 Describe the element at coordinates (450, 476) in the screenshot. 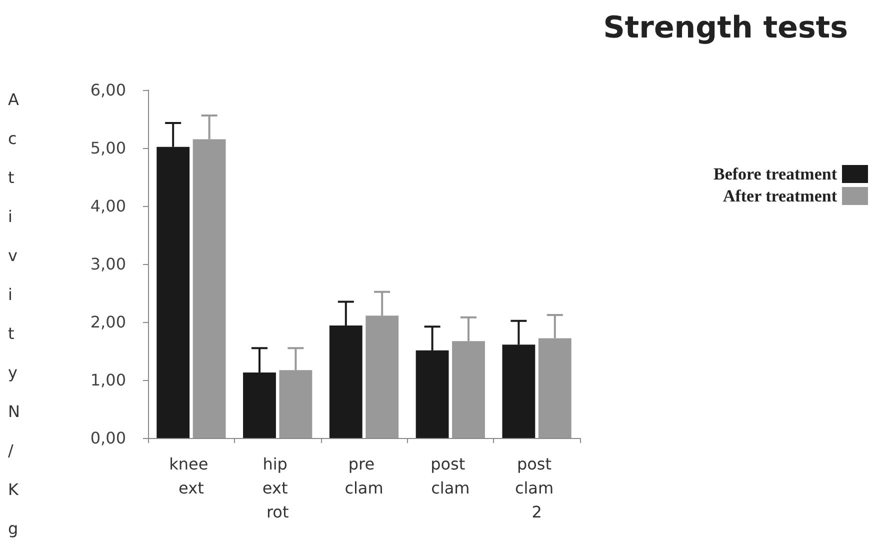

I see `x-tick-label: post clam` at that location.